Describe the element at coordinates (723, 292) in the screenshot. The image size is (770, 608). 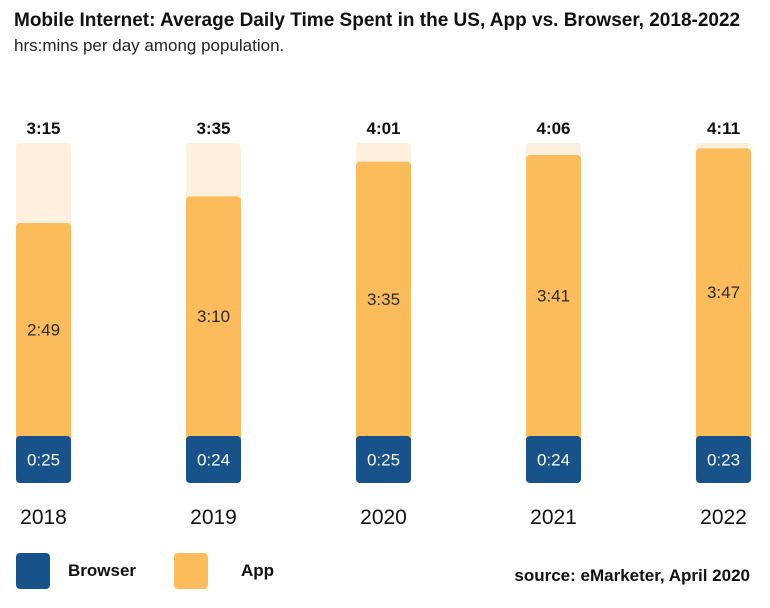
I see `app-value-label: 3:47` at that location.